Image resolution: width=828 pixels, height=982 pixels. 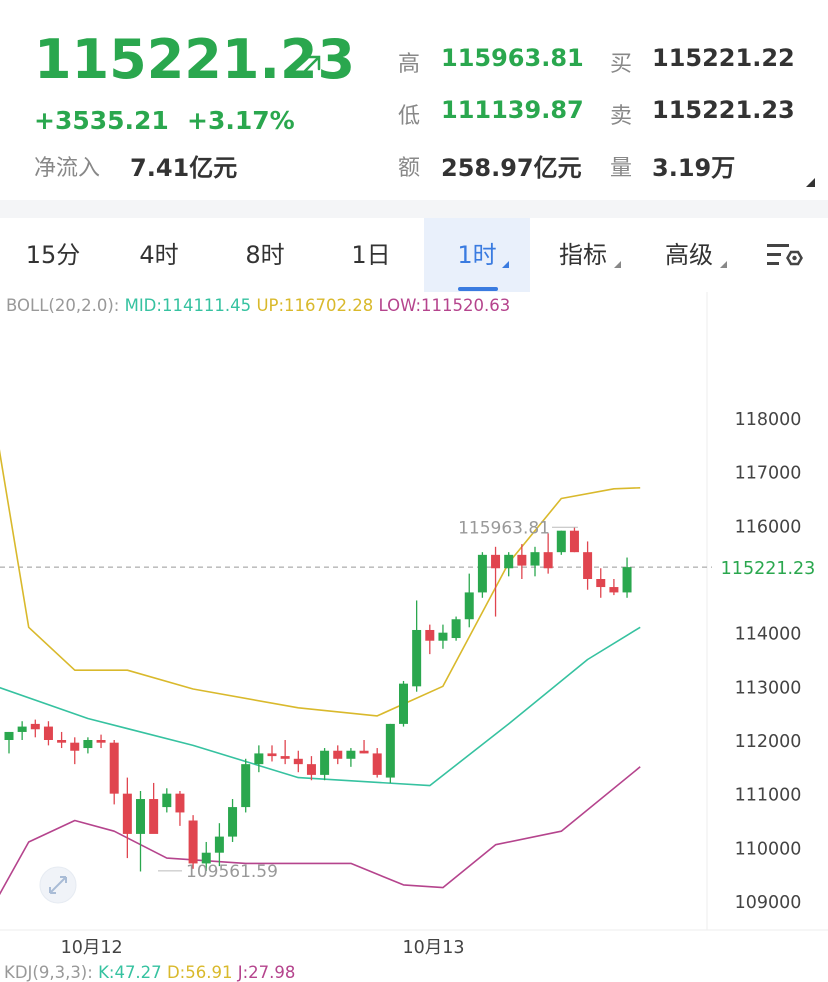 I want to click on price-change: +3535.21, so click(x=101, y=120).